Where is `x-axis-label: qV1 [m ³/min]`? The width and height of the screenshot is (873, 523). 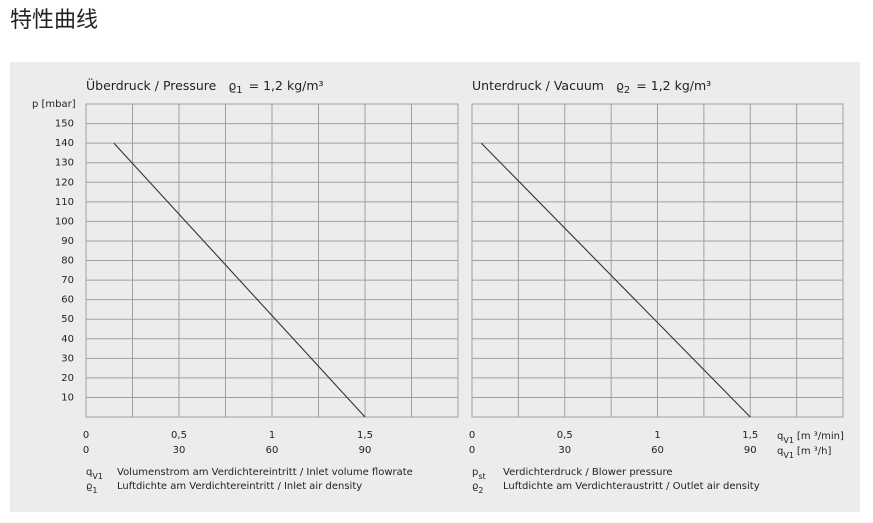 x-axis-label: qV1 [m ³/min] is located at coordinates (810, 438).